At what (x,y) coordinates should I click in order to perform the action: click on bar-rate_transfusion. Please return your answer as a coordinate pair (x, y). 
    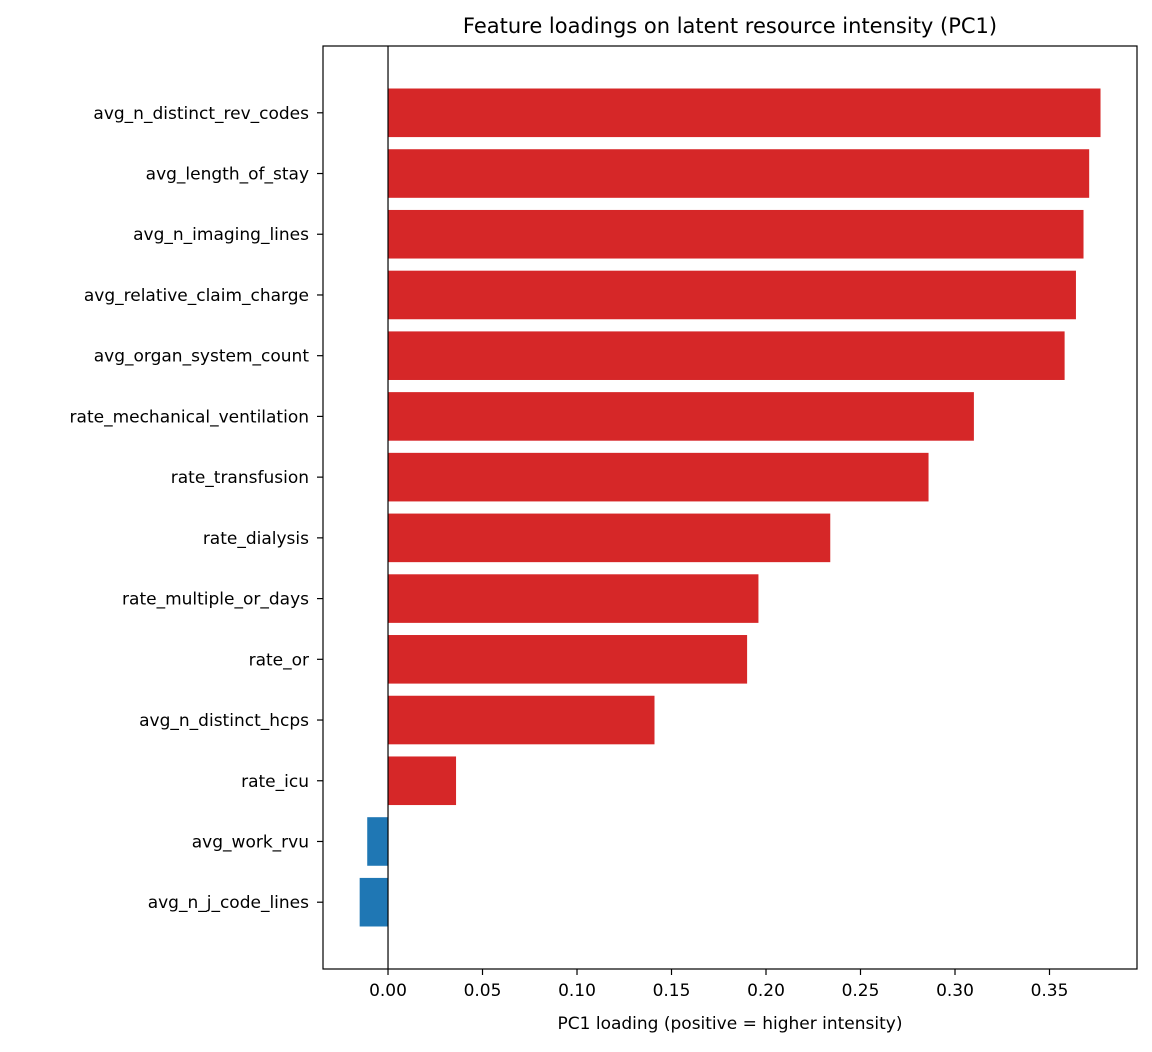
    Looking at the image, I should click on (658, 477).